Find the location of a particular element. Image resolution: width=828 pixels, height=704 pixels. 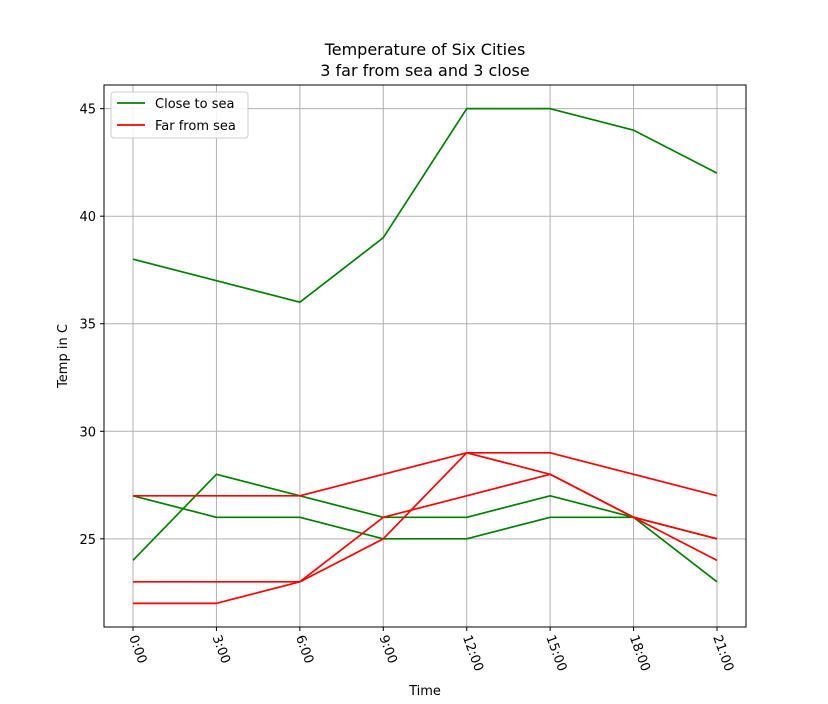

y-tick-label: 25 is located at coordinates (87, 540).